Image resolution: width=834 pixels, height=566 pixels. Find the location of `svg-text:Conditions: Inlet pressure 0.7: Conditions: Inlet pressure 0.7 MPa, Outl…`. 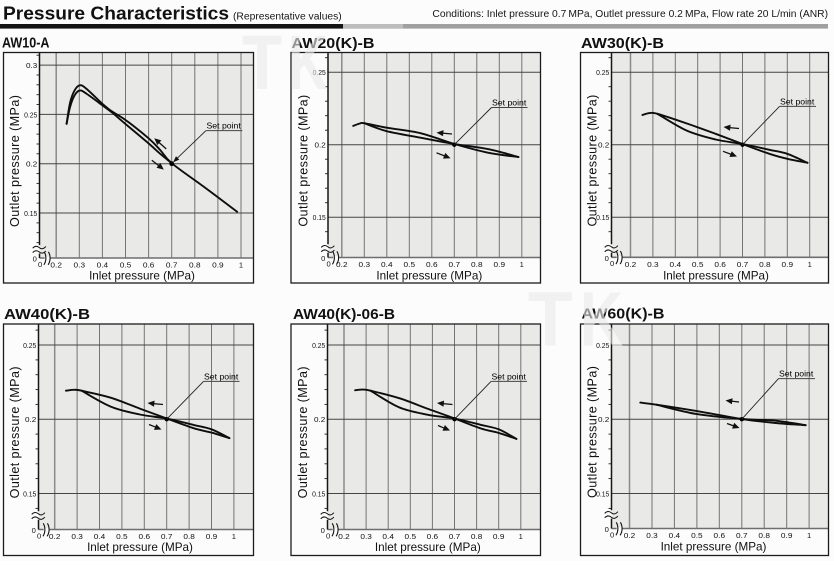

svg-text:Conditions: Inlet pressure 0.7: Conditions: Inlet pressure 0.7 MPa, Outl… is located at coordinates (630, 14).